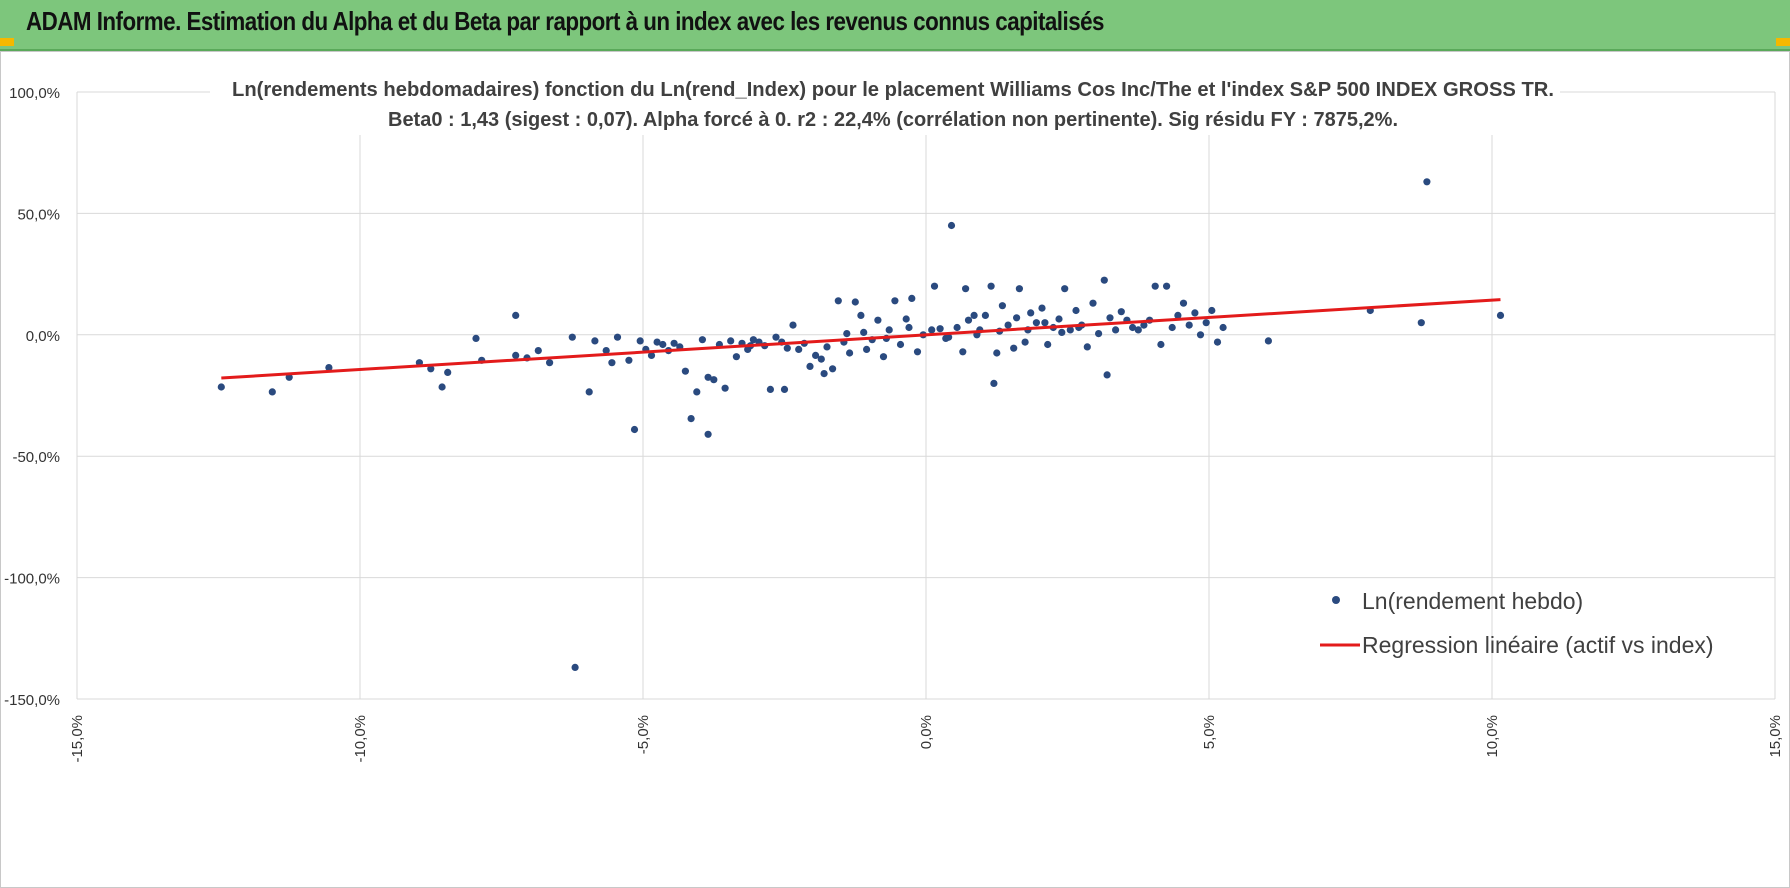 The height and width of the screenshot is (888, 1790). I want to click on x-tick-label: 10,0%, so click(1492, 736).